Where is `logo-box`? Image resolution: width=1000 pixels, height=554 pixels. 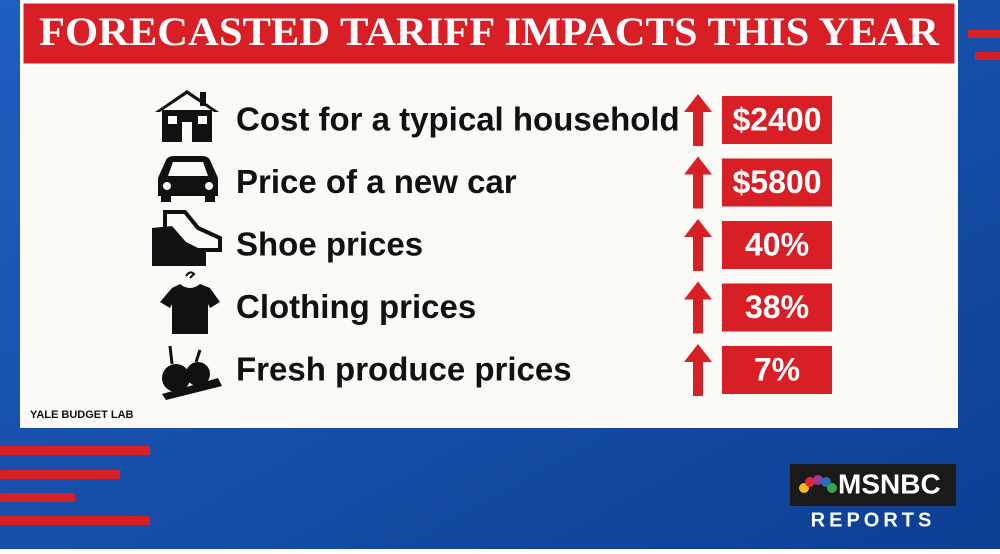 logo-box is located at coordinates (873, 485).